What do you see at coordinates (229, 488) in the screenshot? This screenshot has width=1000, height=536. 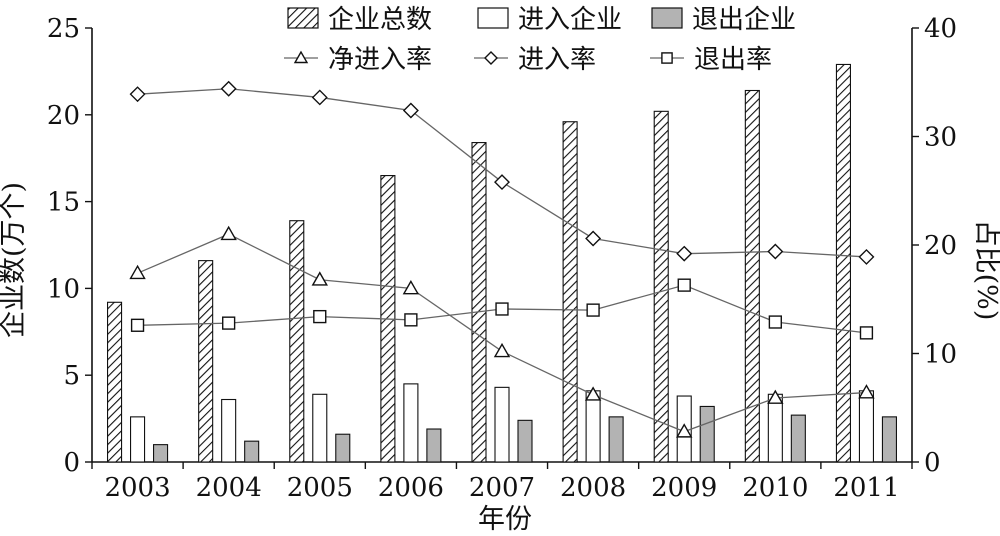 I see `x-tick-label: 2004` at bounding box center [229, 488].